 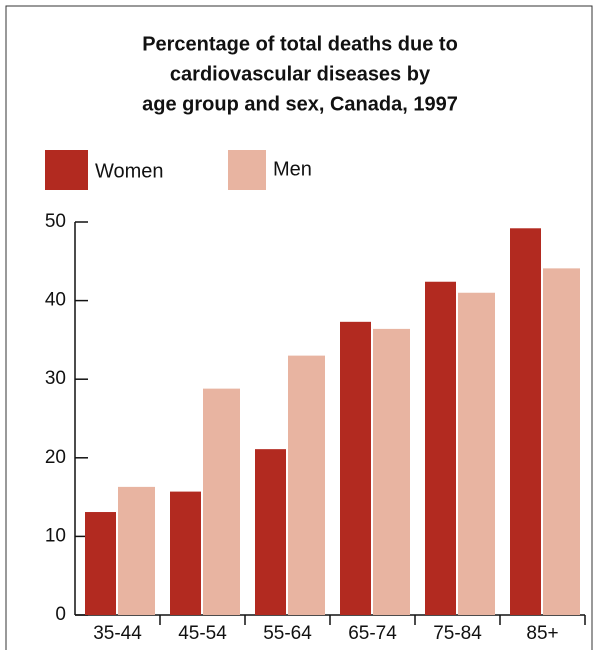 I want to click on x-tick-label: 75-84, so click(x=457, y=633).